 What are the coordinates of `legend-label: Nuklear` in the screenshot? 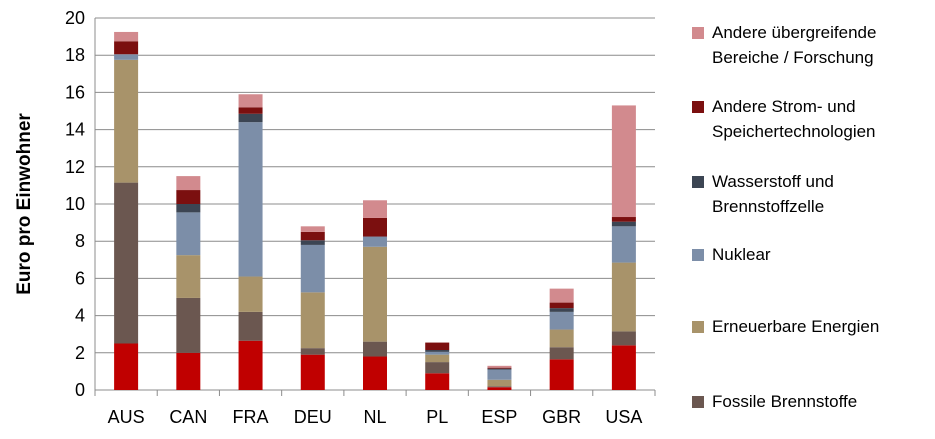 It's located at (741, 254).